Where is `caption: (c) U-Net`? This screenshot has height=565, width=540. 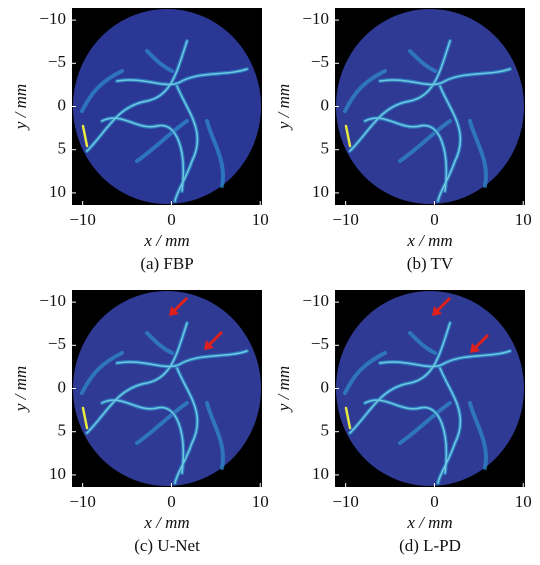 caption: (c) U-Net is located at coordinates (167, 545).